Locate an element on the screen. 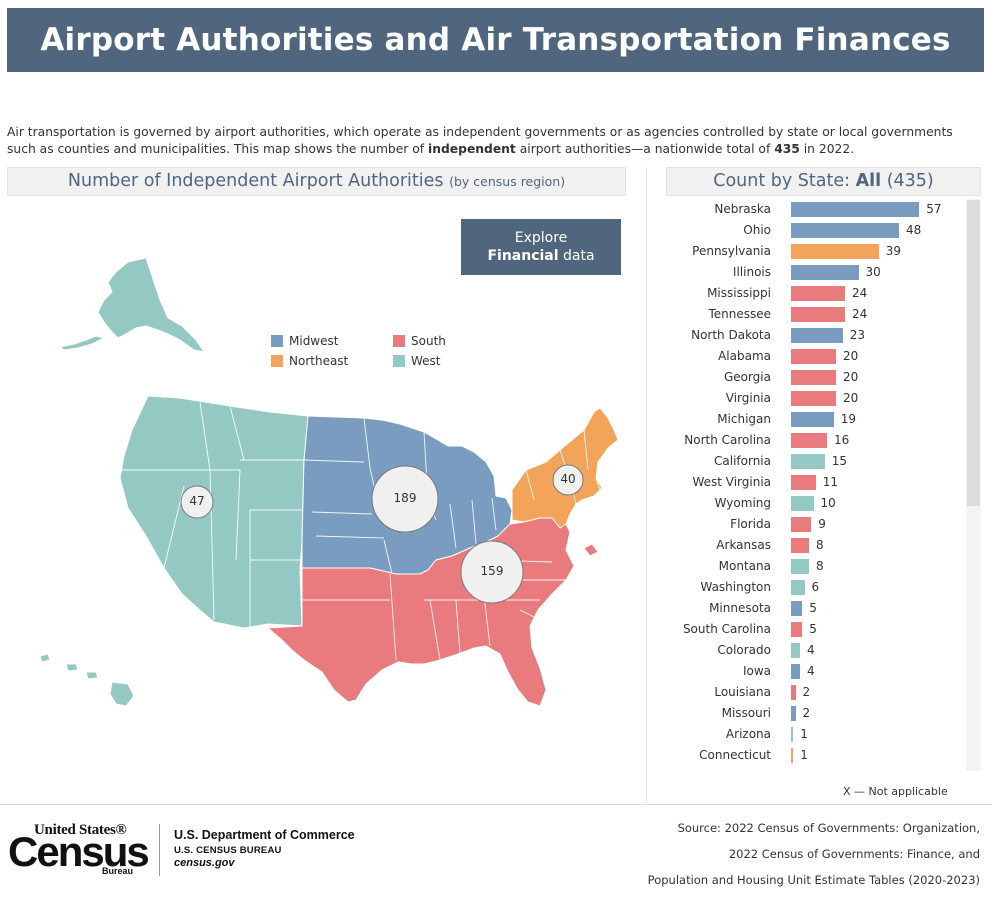 The width and height of the screenshot is (992, 897). bubble-northeast is located at coordinates (568, 480).